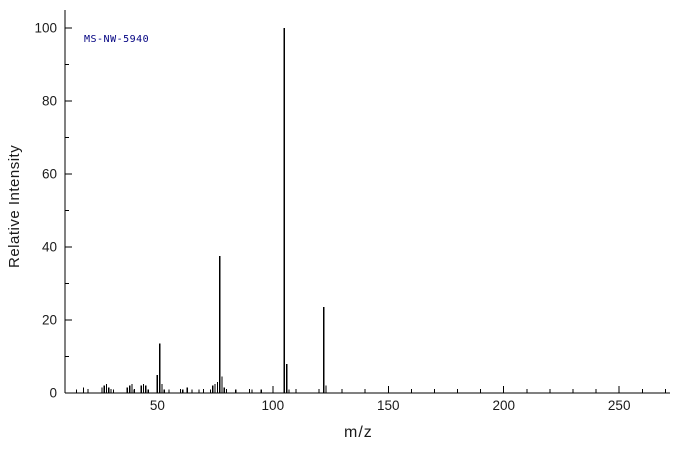 The width and height of the screenshot is (676, 455). What do you see at coordinates (49, 174) in the screenshot?
I see `y-tick-label: 60` at bounding box center [49, 174].